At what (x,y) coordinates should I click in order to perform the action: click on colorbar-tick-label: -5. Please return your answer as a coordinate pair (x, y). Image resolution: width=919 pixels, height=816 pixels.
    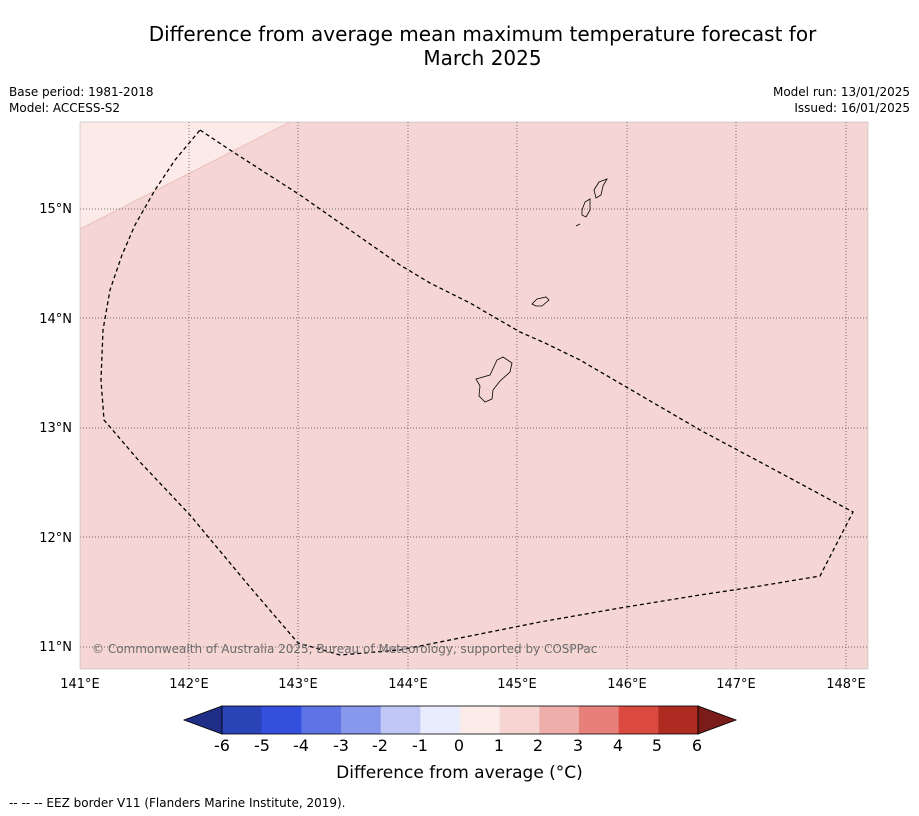
    Looking at the image, I should click on (262, 745).